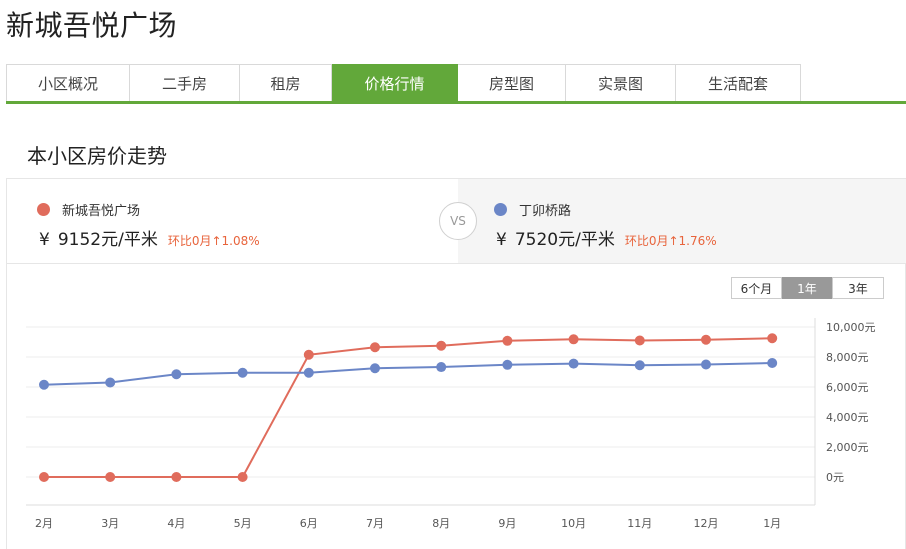 The height and width of the screenshot is (549, 906). Describe the element at coordinates (772, 523) in the screenshot. I see `x-tick-label: 1月` at that location.